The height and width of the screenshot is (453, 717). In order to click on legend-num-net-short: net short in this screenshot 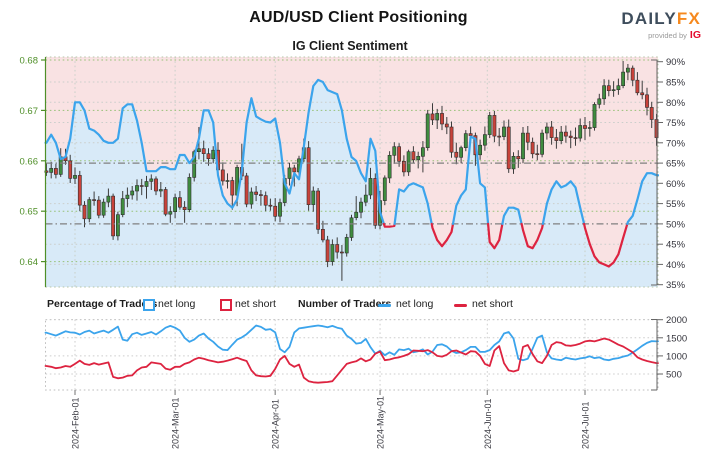, I will do `click(492, 304)`.